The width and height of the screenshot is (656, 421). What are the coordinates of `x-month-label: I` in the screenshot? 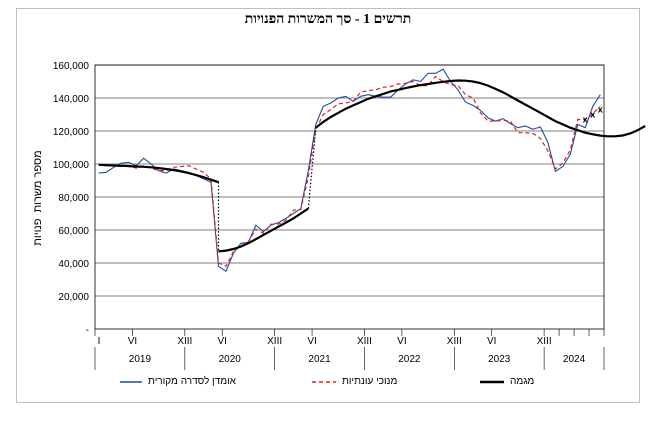 It's located at (99, 341).